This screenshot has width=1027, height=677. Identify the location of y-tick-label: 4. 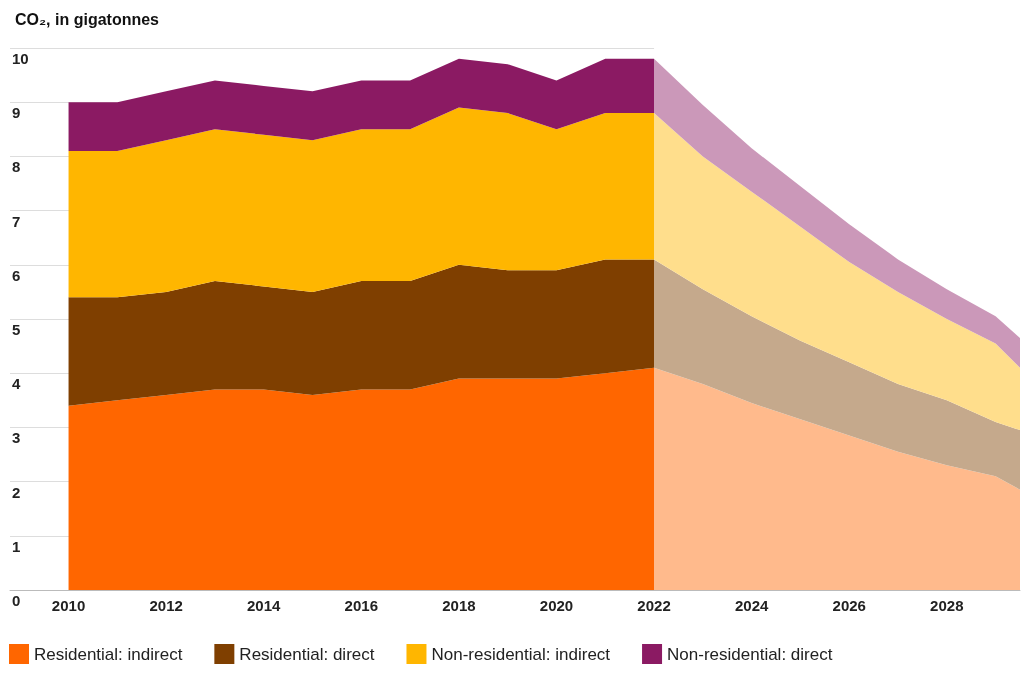
(16, 384).